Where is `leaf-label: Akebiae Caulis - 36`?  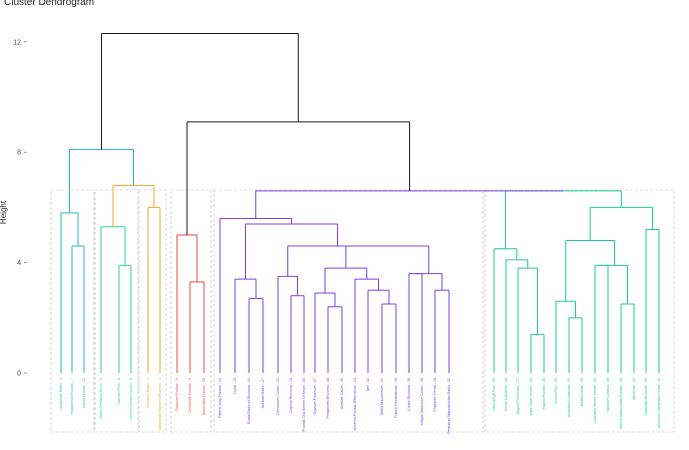
leaf-label: Akebiae Caulis - 36 is located at coordinates (342, 393).